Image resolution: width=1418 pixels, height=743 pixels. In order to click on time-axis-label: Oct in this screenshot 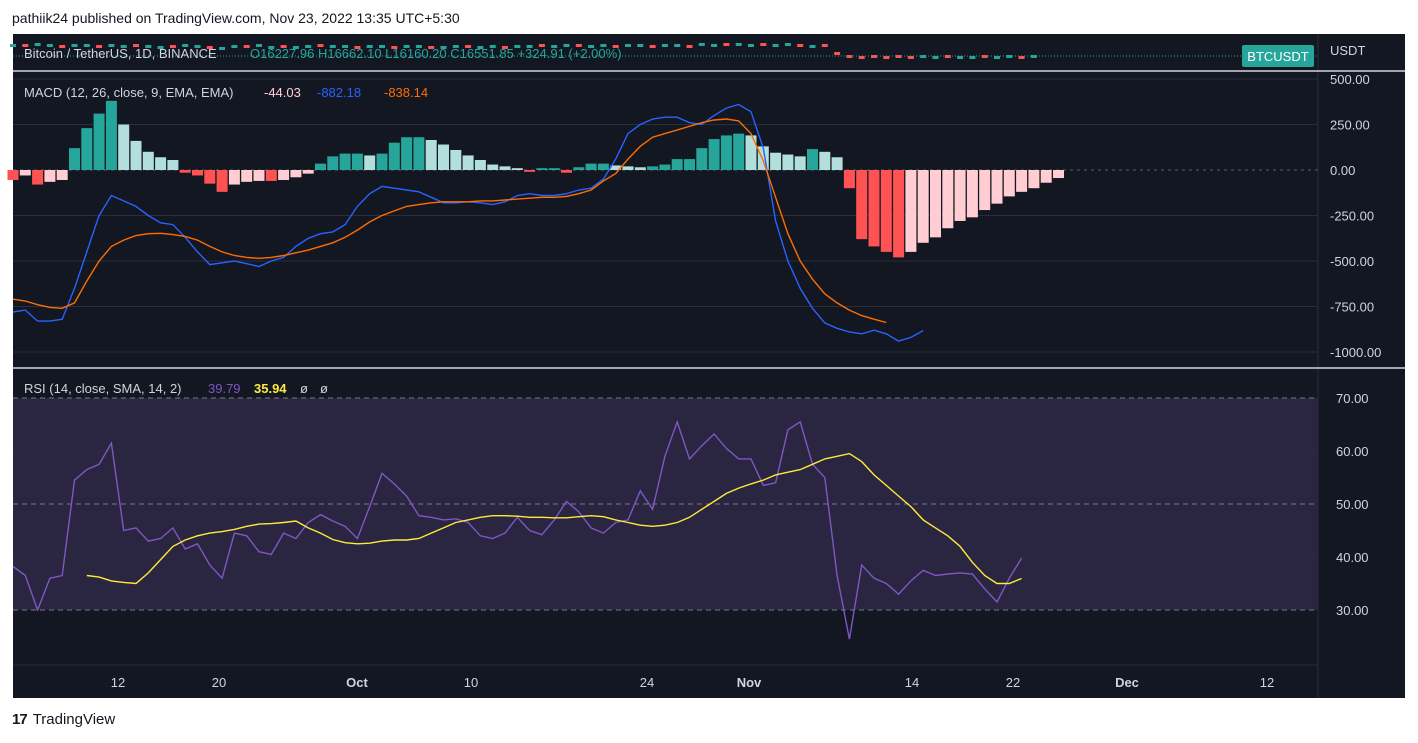, I will do `click(357, 682)`.